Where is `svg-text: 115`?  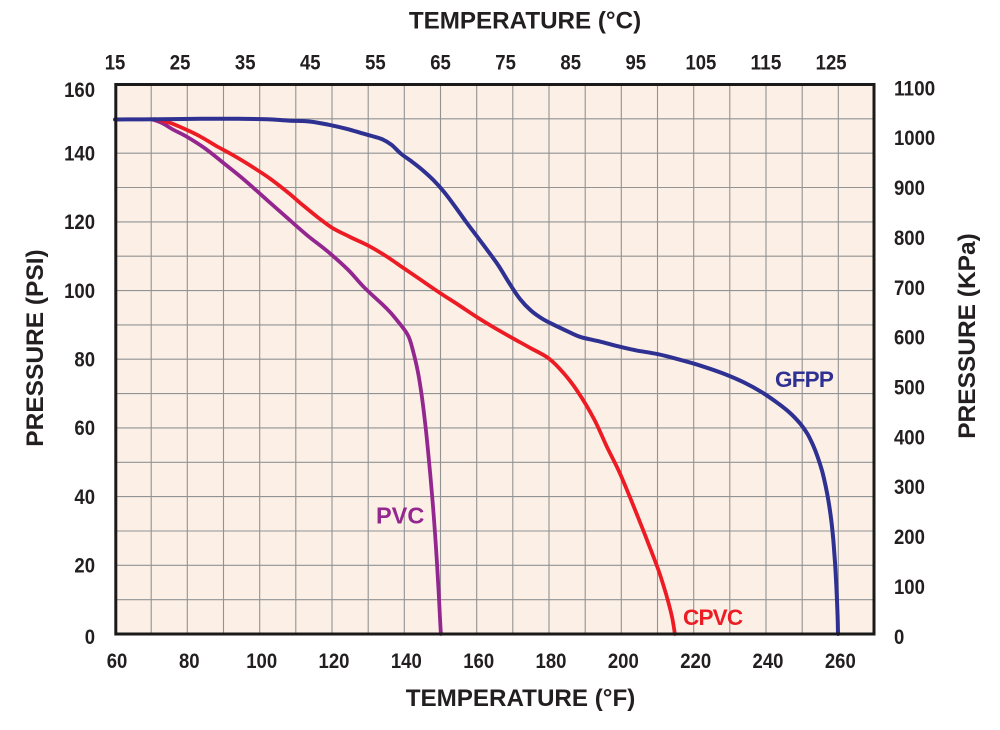 svg-text: 115 is located at coordinates (766, 63).